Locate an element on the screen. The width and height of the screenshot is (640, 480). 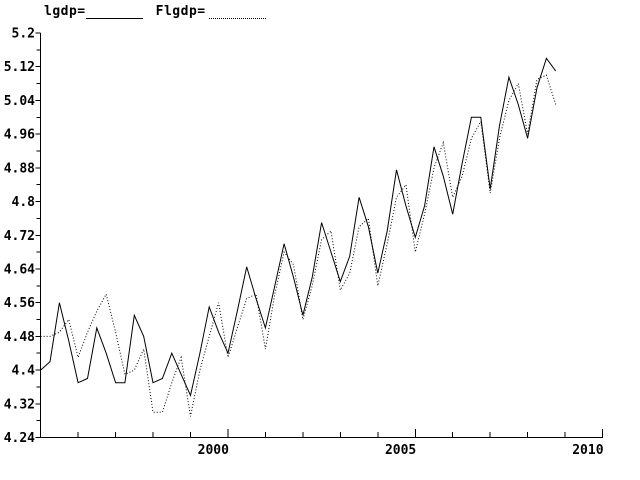
y-axis-label: 4.48 is located at coordinates (19, 337).